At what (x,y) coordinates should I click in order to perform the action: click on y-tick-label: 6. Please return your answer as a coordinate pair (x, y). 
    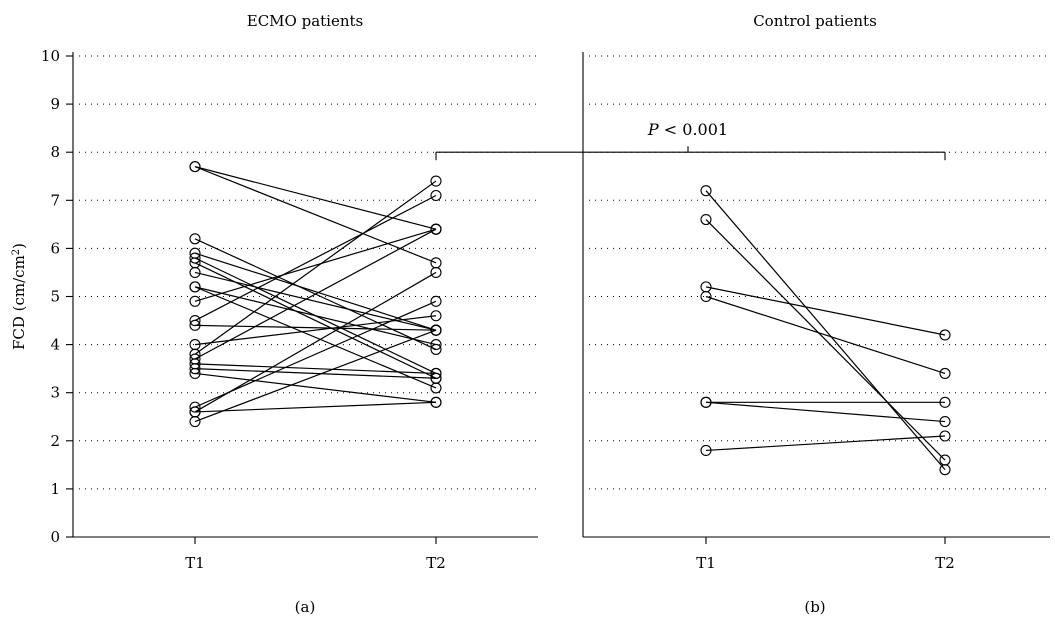
    Looking at the image, I should click on (55, 248).